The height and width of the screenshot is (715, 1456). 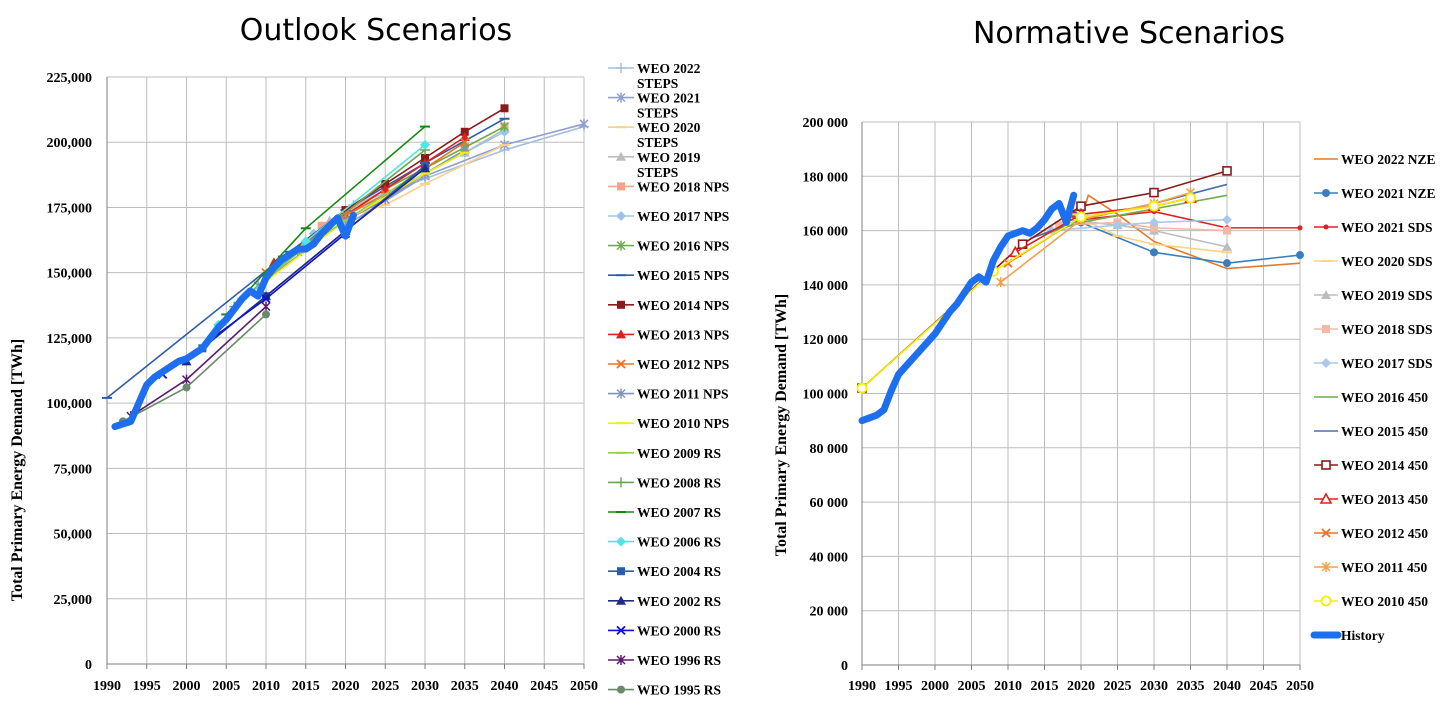 I want to click on series-weo-2017-sds-marker, so click(x=1117, y=225).